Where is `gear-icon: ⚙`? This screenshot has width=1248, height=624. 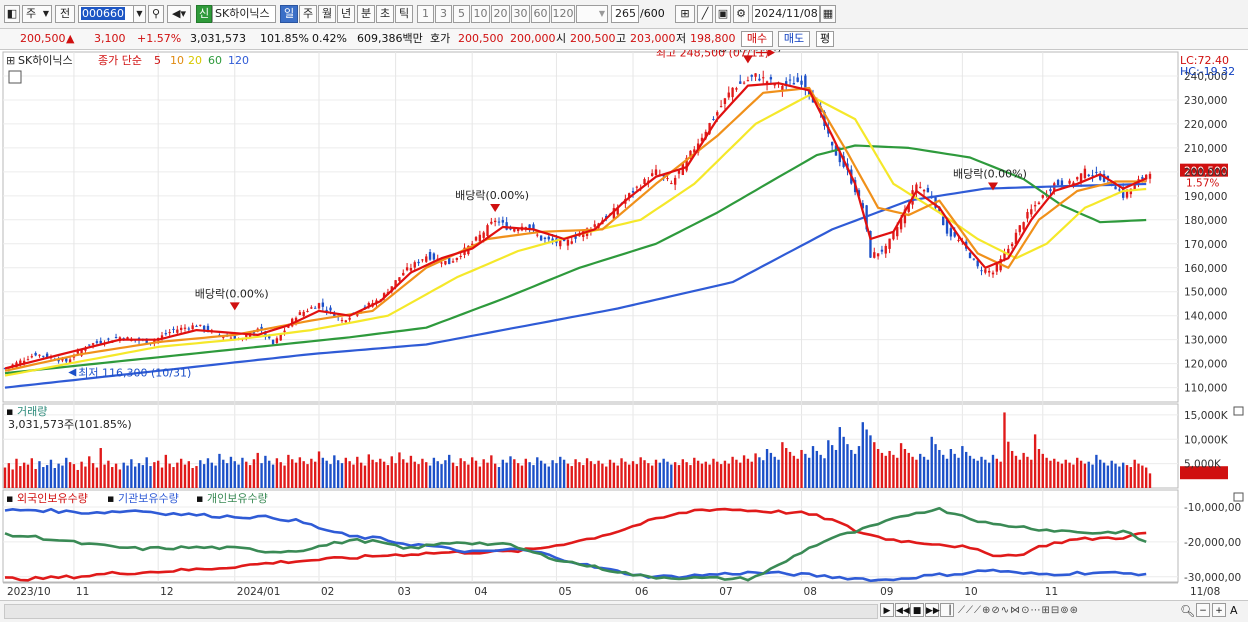
gear-icon: ⚙ is located at coordinates (741, 14).